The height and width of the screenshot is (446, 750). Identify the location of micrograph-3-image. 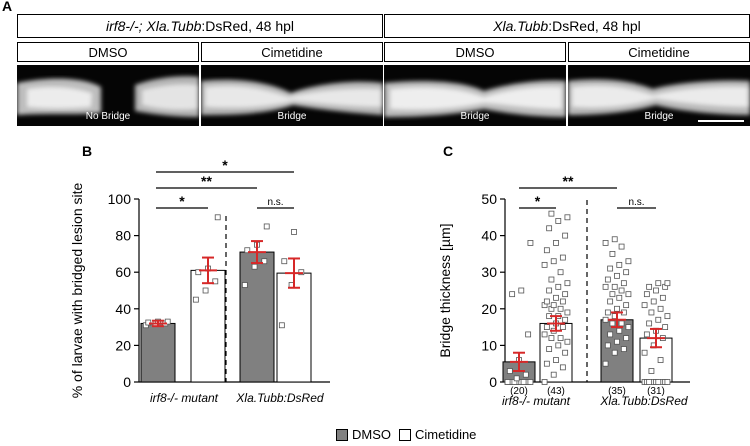
(475, 98).